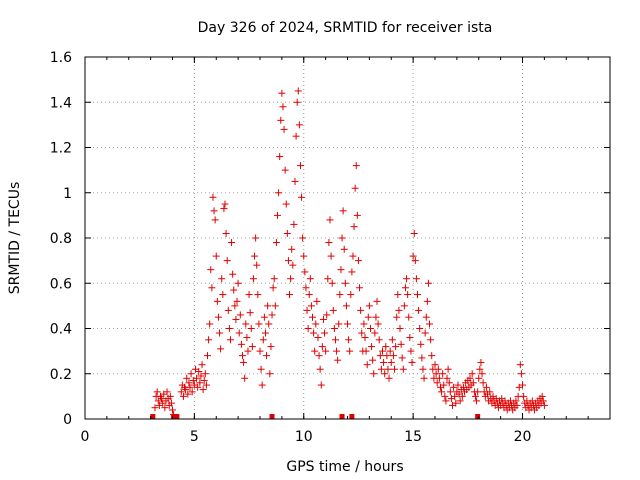 The width and height of the screenshot is (640, 480). What do you see at coordinates (67, 194) in the screenshot?
I see `y-tick-label: 1` at bounding box center [67, 194].